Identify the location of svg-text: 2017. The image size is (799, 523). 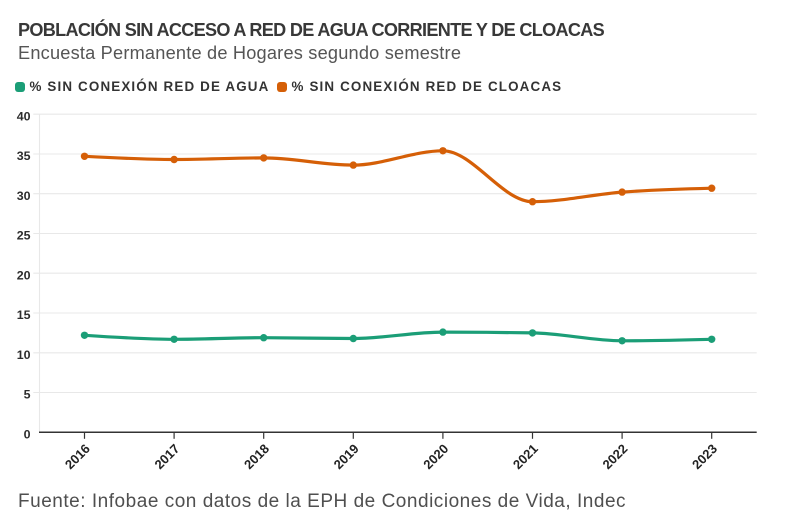
(166, 456).